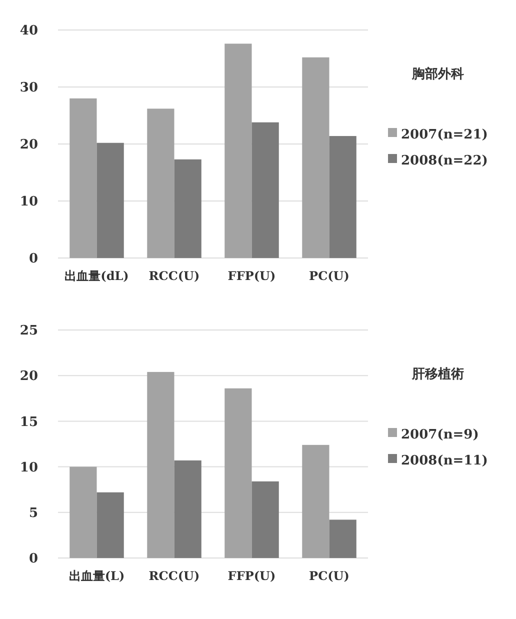 The width and height of the screenshot is (516, 619). I want to click on legend-label: 2007(n=9), so click(440, 435).